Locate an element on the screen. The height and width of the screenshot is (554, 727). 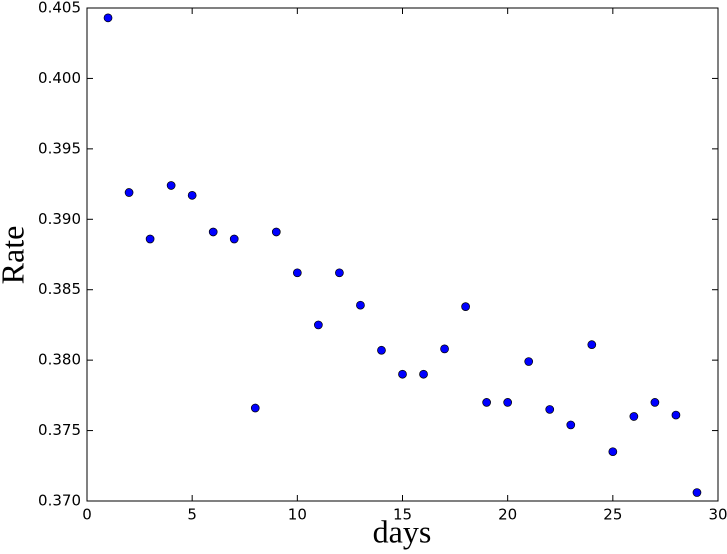
y-tick-label: 0.390 is located at coordinates (59, 219).